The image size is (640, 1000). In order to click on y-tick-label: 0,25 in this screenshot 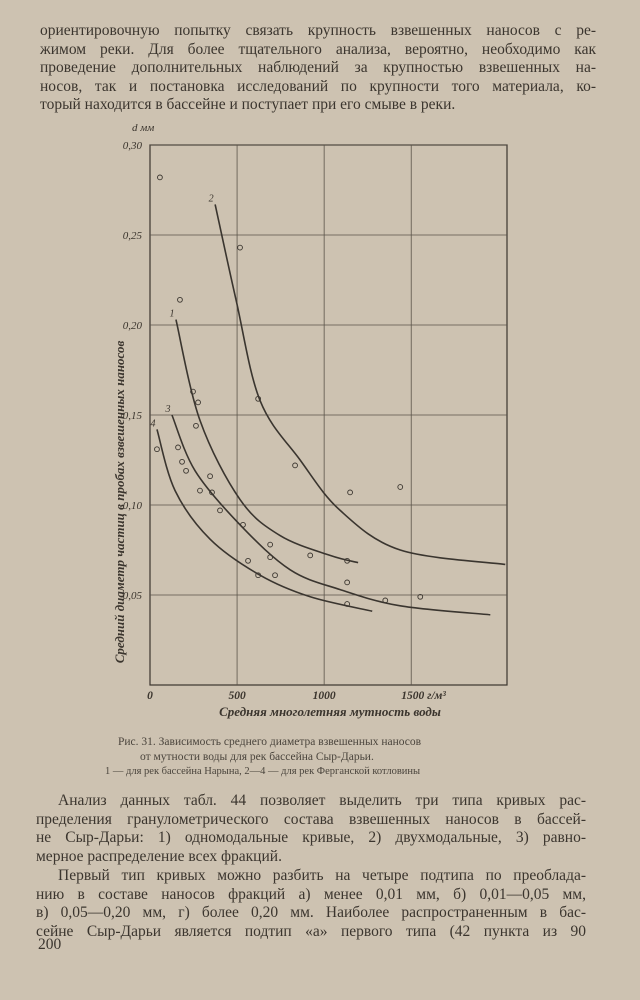, I will do `click(133, 236)`.